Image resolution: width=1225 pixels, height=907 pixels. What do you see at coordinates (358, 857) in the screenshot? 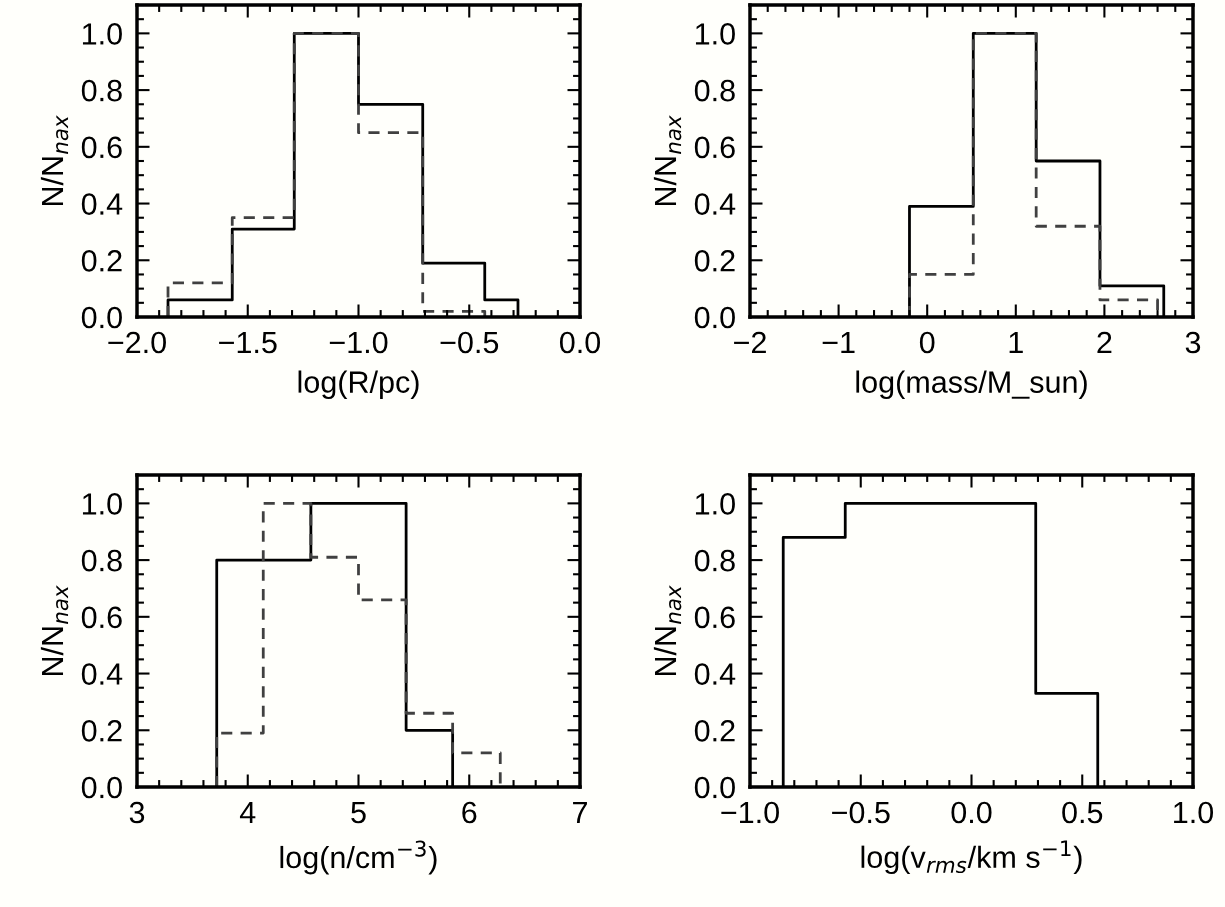
I see `x-axis-title: log(n/cm$^{−3}$)` at bounding box center [358, 857].